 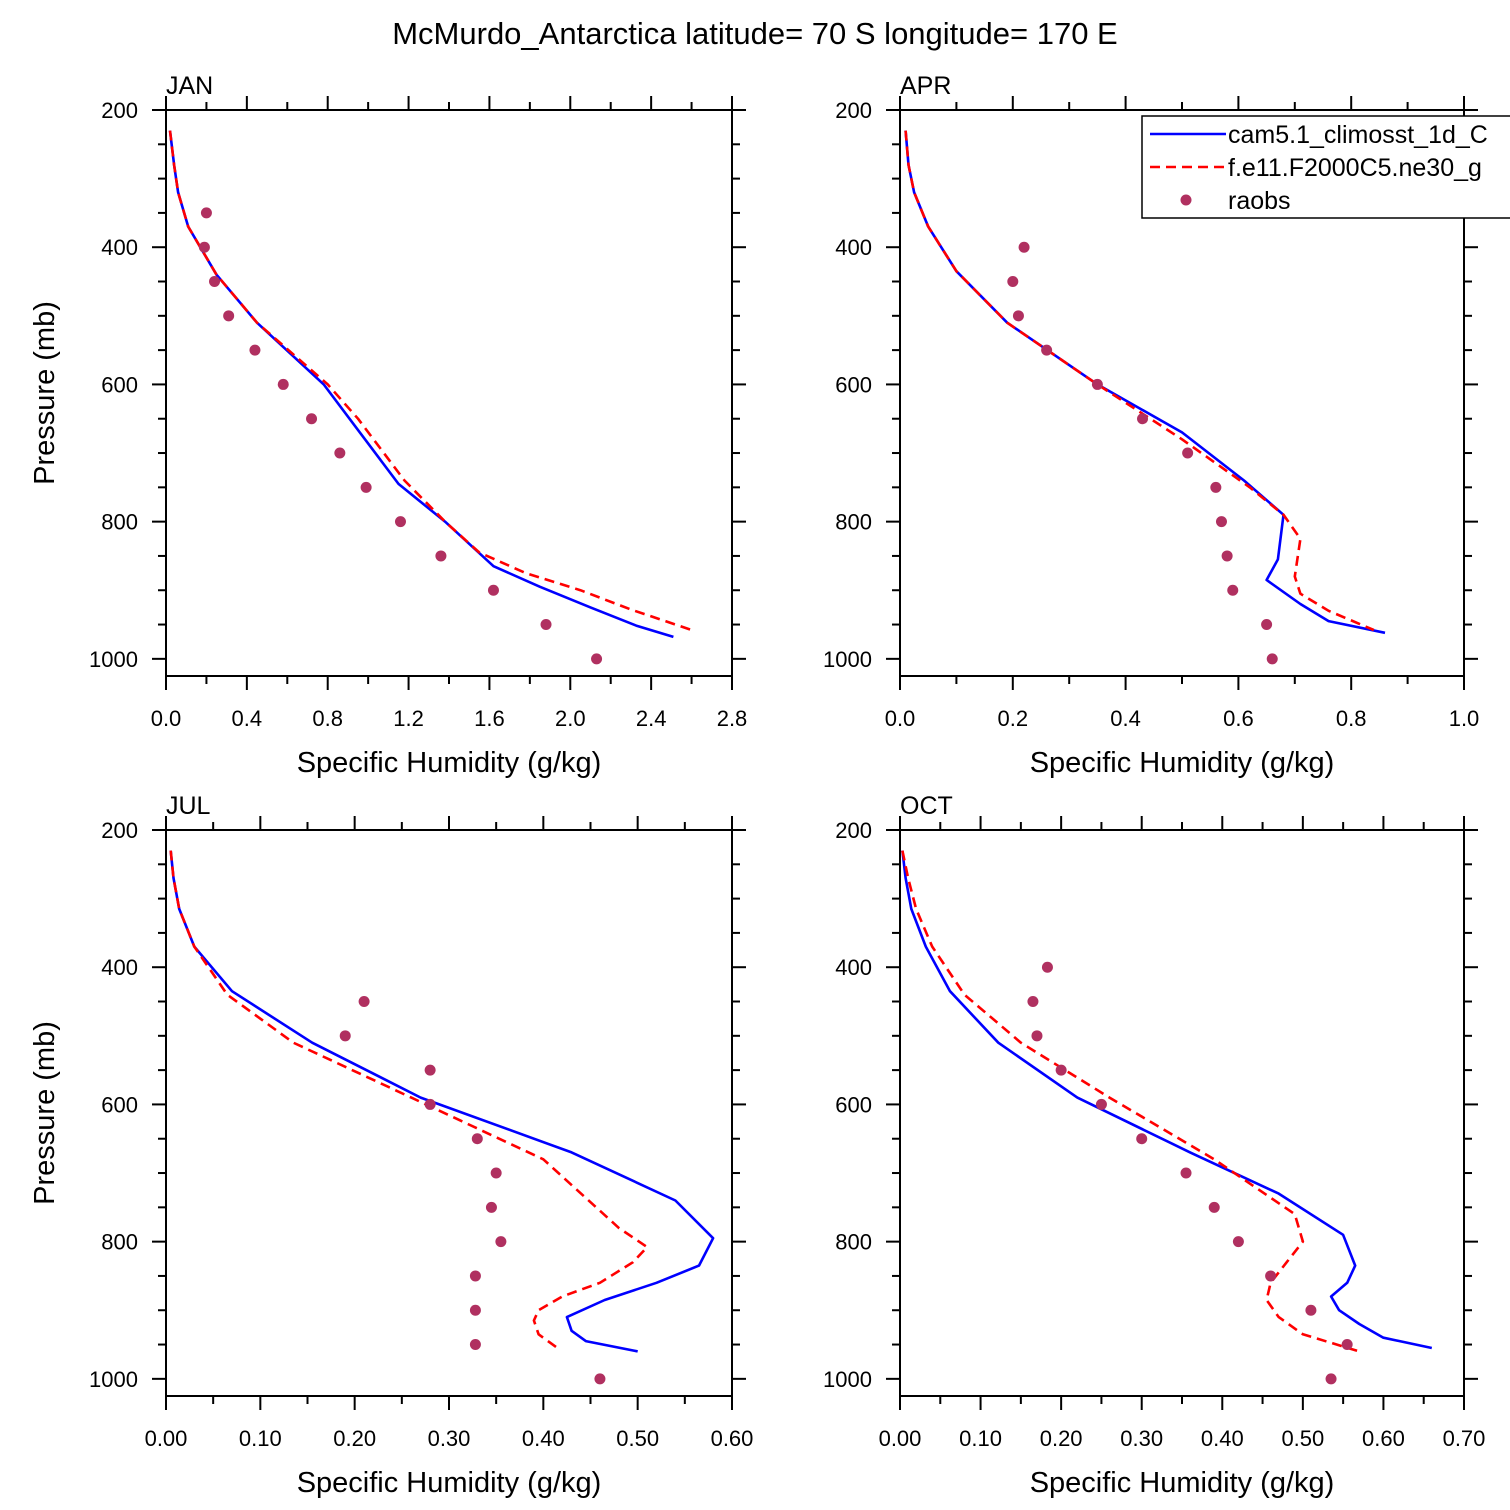 I want to click on x-tick-label: 0.70, so click(x=1464, y=1438).